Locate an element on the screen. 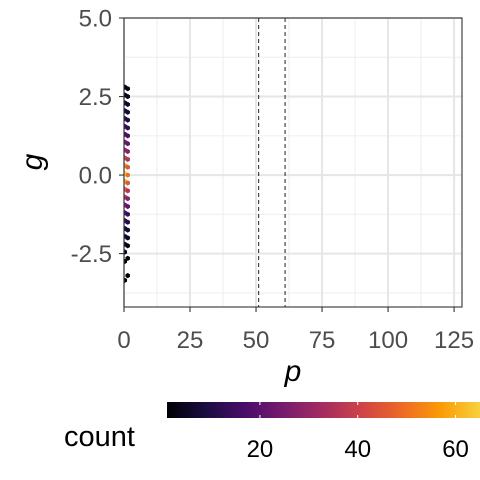 The width and height of the screenshot is (480, 480). colorbar-tick-label: 60 is located at coordinates (455, 449).